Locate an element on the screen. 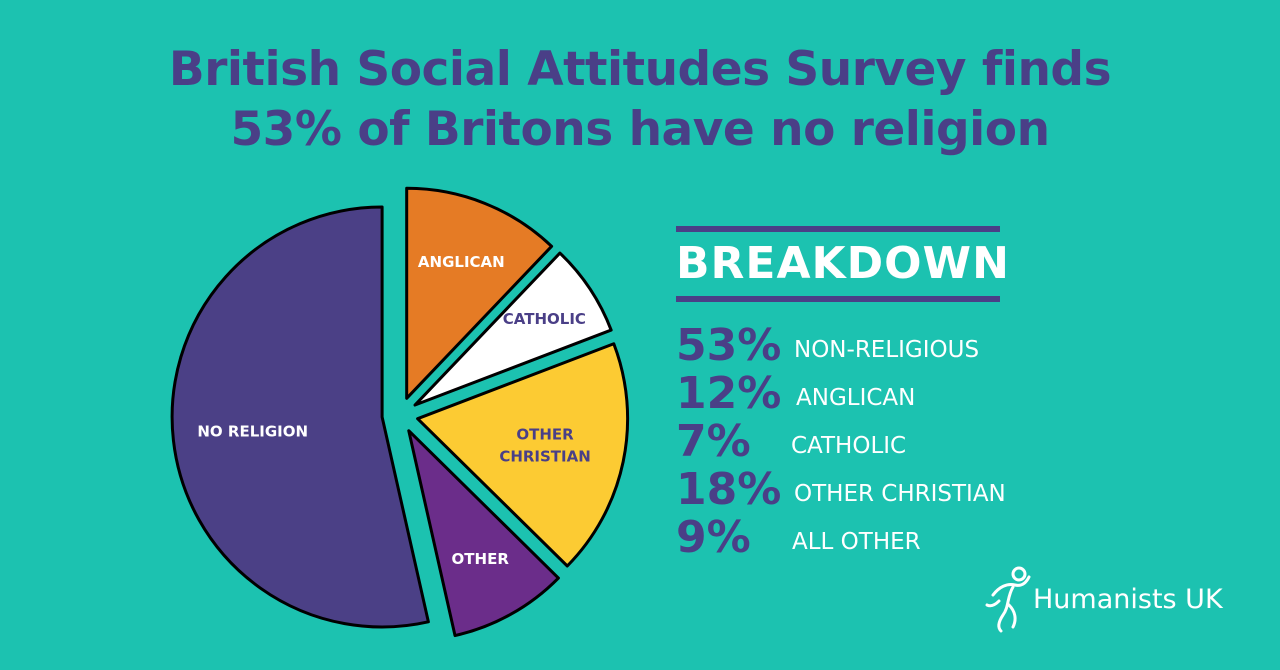  breakdown-row-non-religious: 53% NON-RELIGIOUS is located at coordinates (886, 346).